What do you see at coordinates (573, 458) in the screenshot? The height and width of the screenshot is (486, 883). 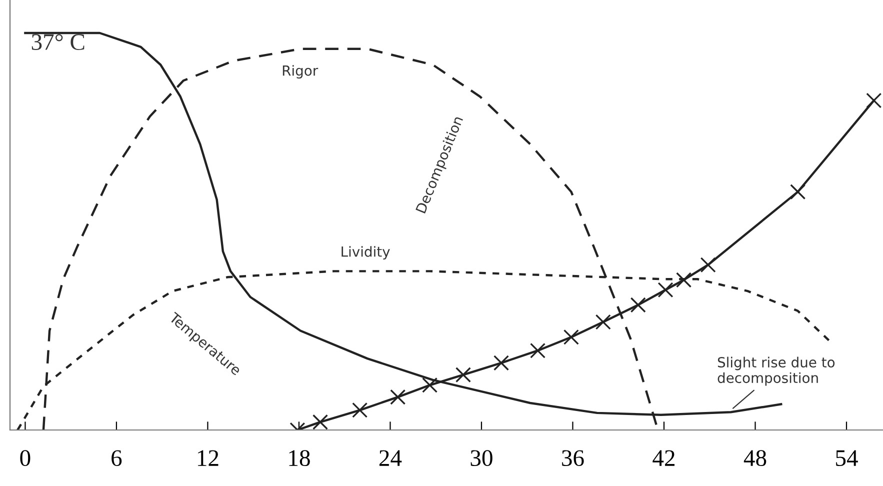 I see `x-tick-label: 36` at bounding box center [573, 458].